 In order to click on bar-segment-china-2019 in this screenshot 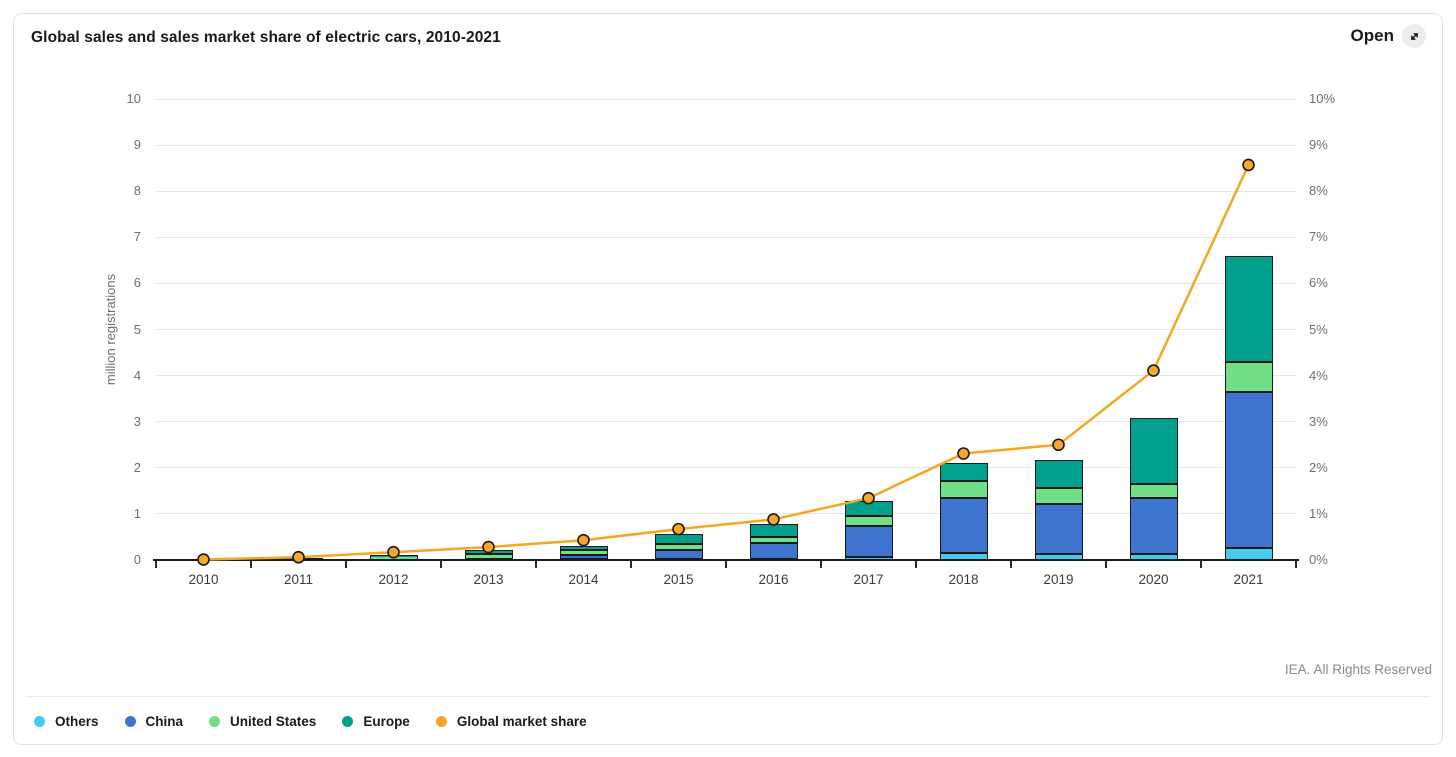, I will do `click(1058, 529)`.